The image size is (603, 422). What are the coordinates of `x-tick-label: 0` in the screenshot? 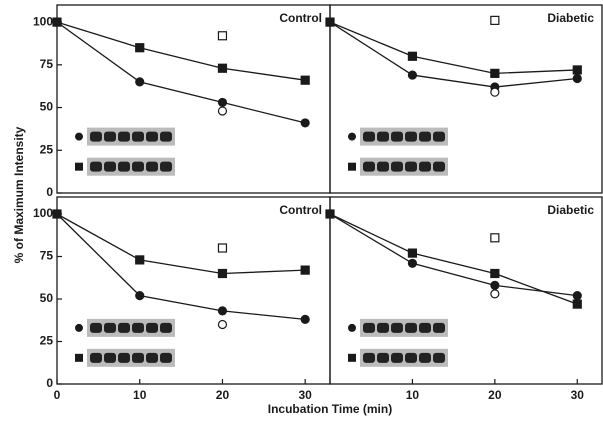 It's located at (57, 395).